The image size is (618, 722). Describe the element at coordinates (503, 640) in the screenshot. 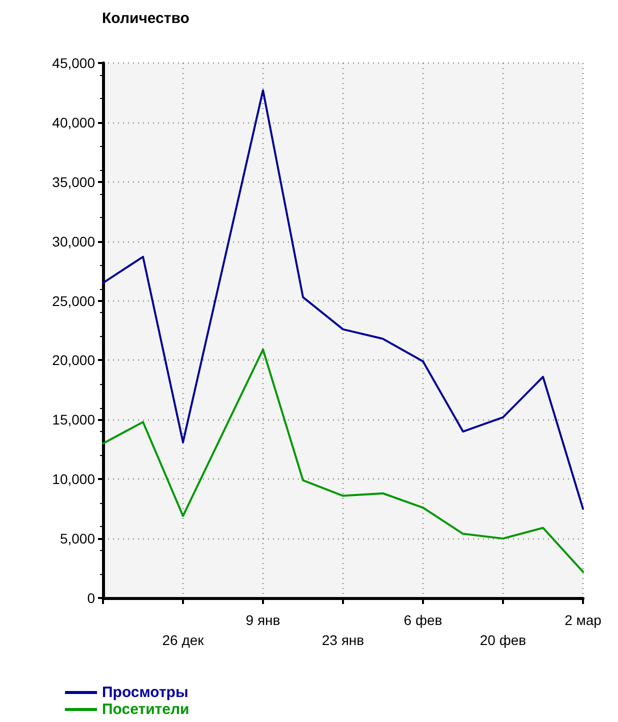

I see `x-tick-label: 20 фев` at that location.